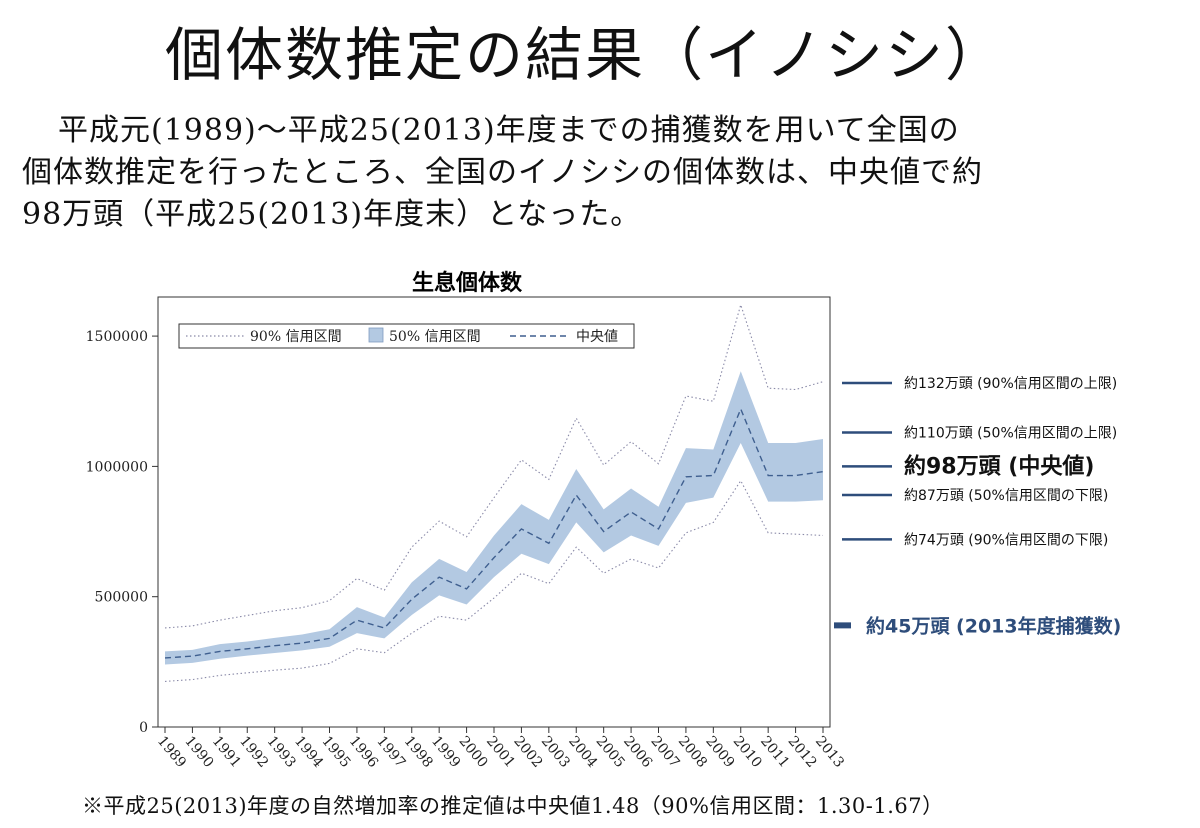 Image resolution: width=1200 pixels, height=828 pixels. What do you see at coordinates (747, 752) in the screenshot?
I see `x-tick-label: 2010` at bounding box center [747, 752].